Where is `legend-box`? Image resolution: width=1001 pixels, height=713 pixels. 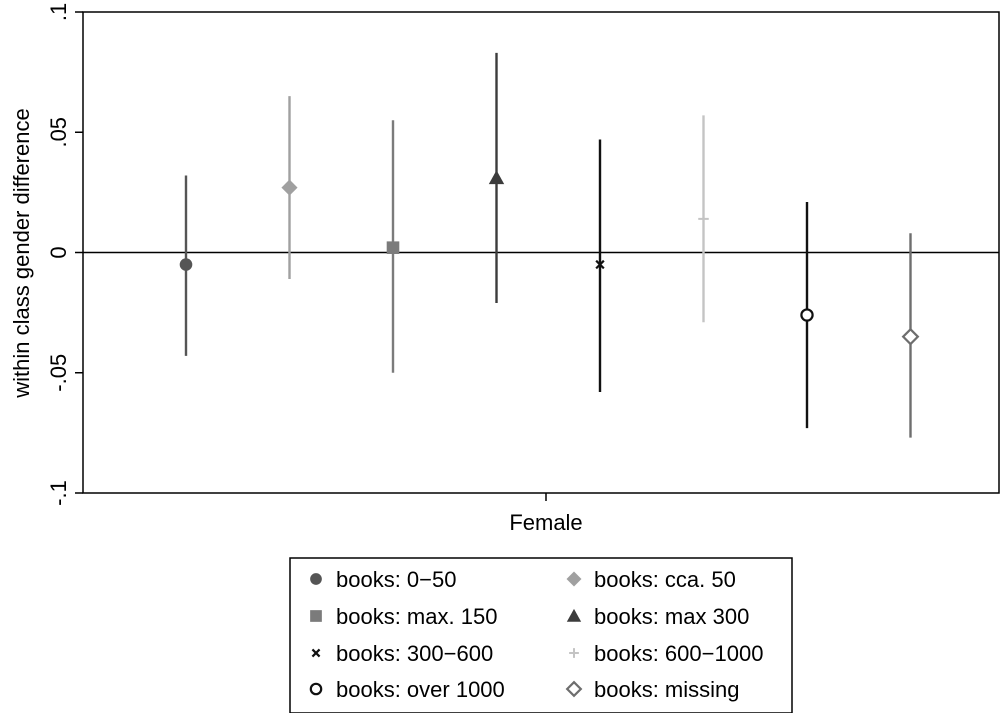 legend-box is located at coordinates (541, 635).